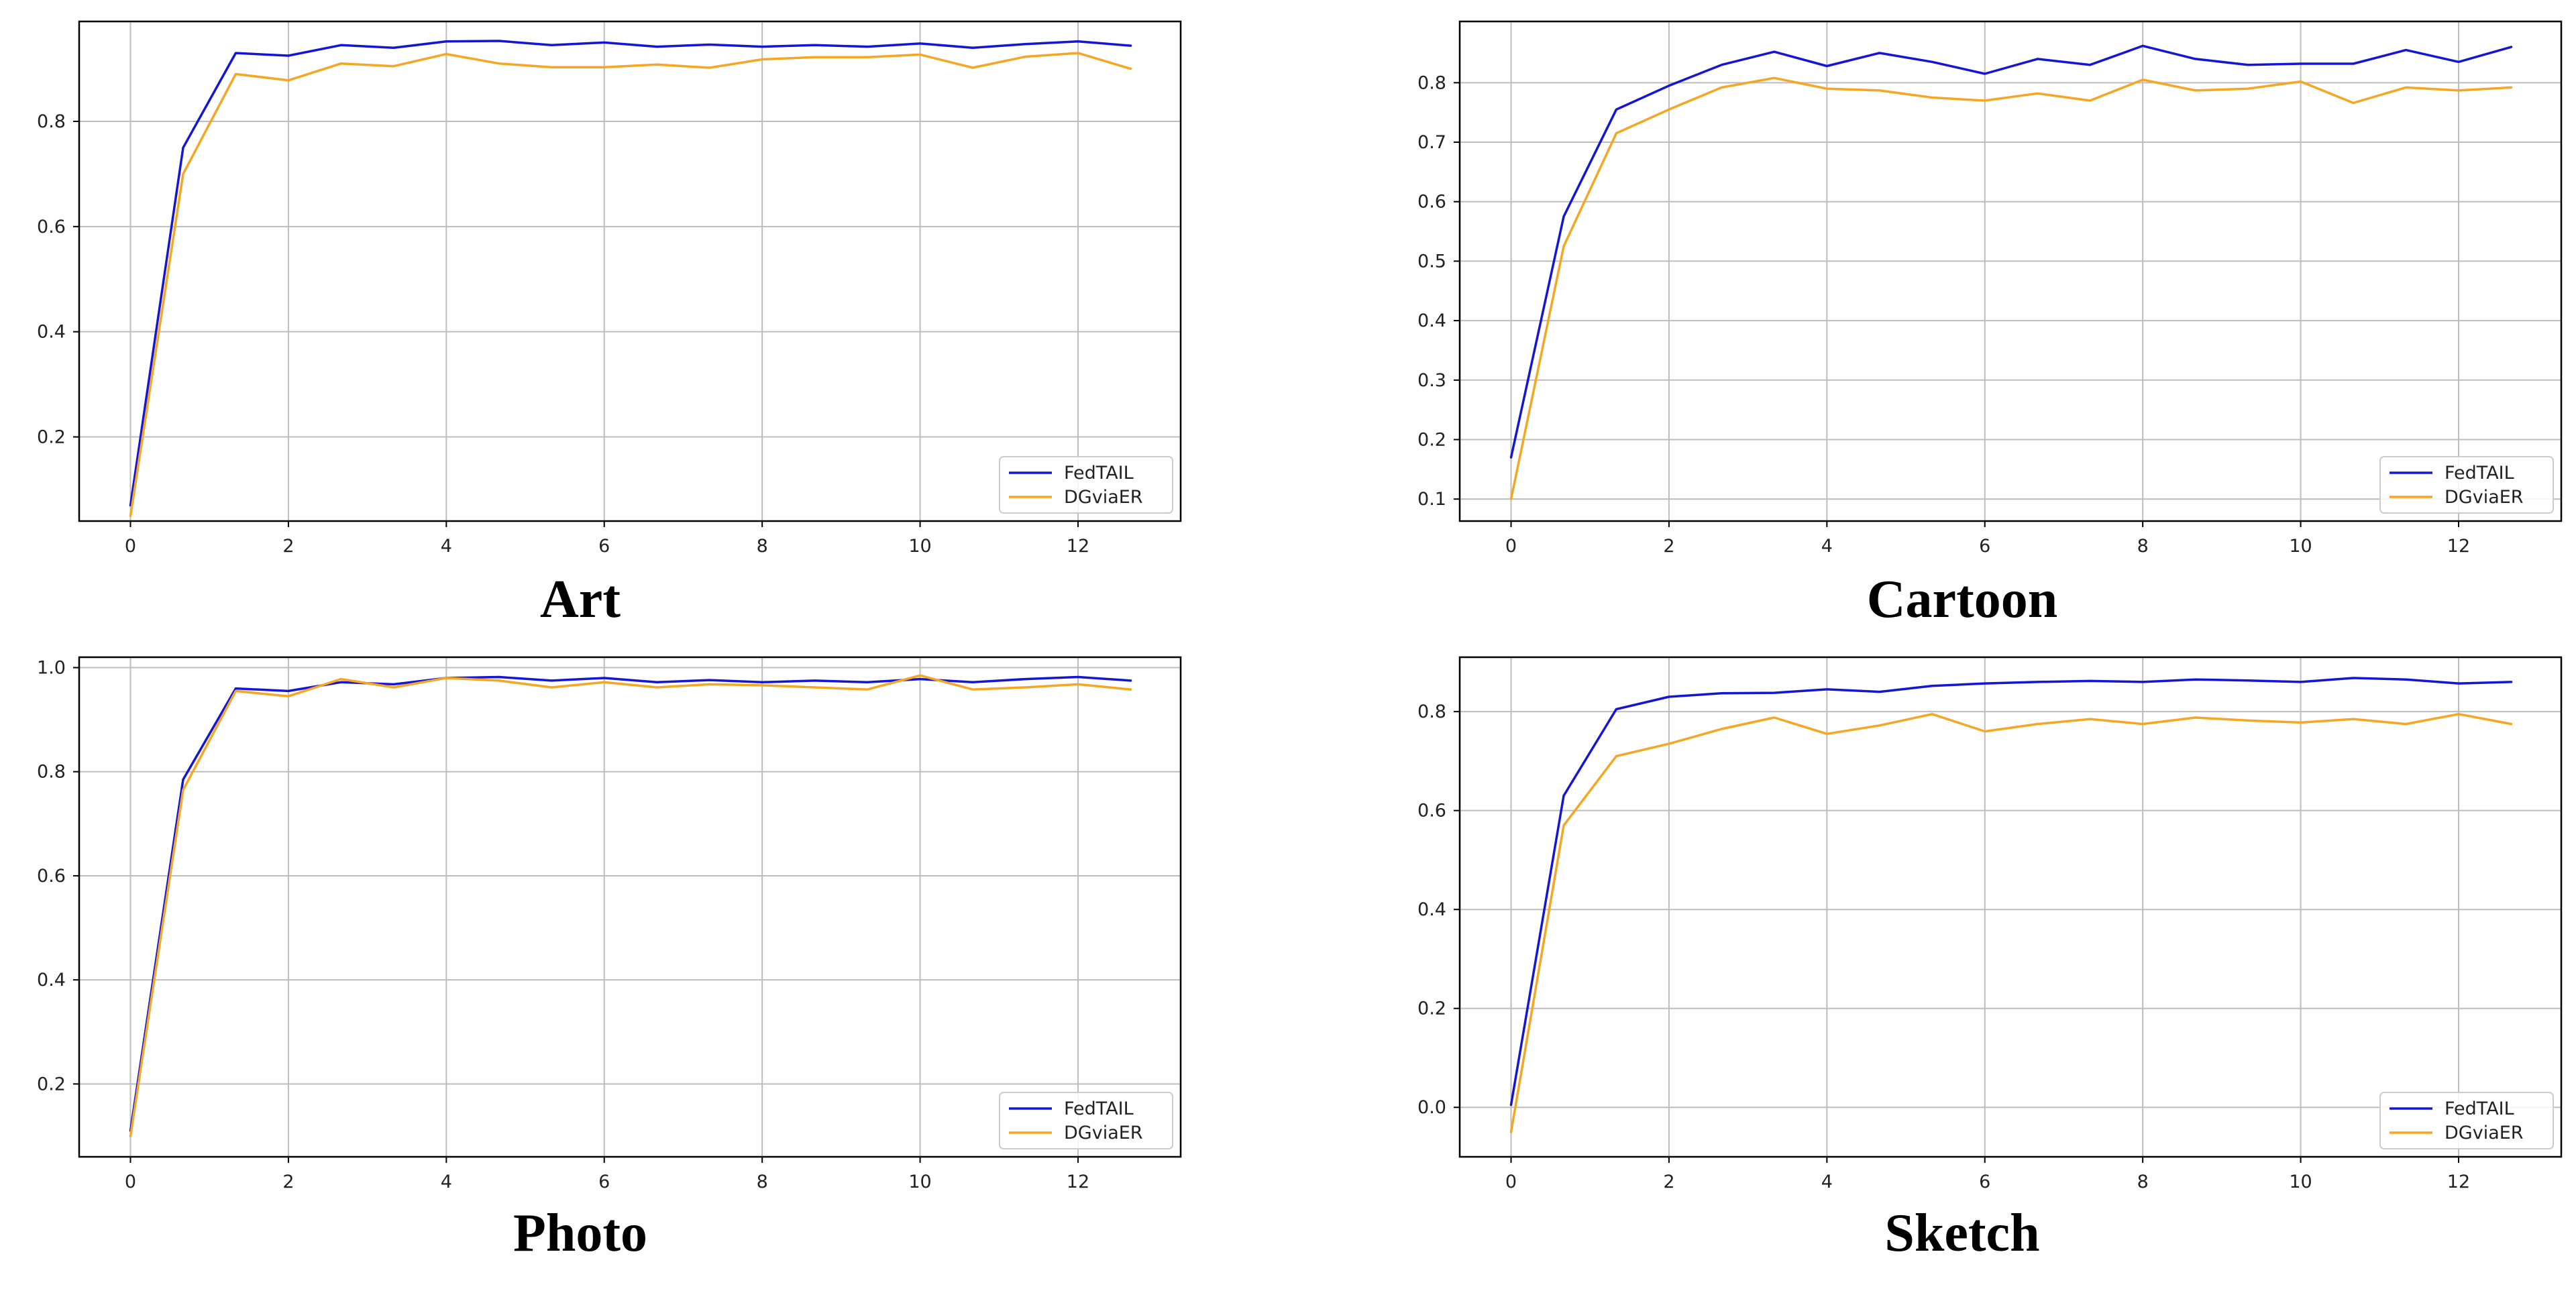 The height and width of the screenshot is (1301, 2576). I want to click on chart-title-cartoon: Cartoon, so click(1962, 599).